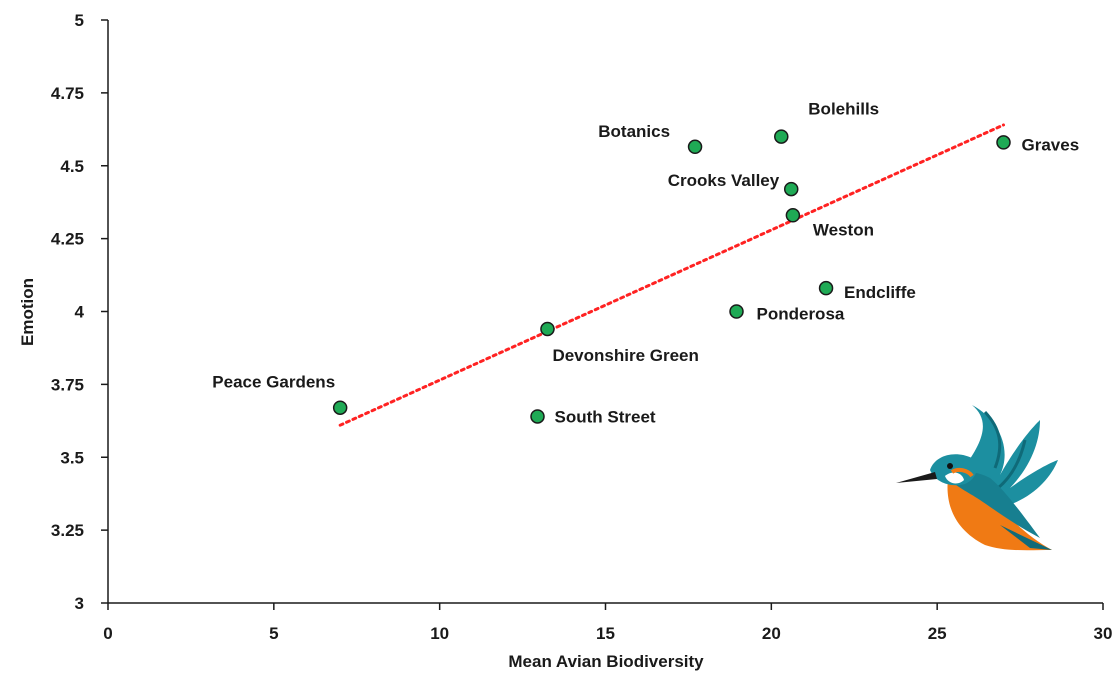 The height and width of the screenshot is (679, 1115). Describe the element at coordinates (79, 603) in the screenshot. I see `y-tick-label: 3` at that location.